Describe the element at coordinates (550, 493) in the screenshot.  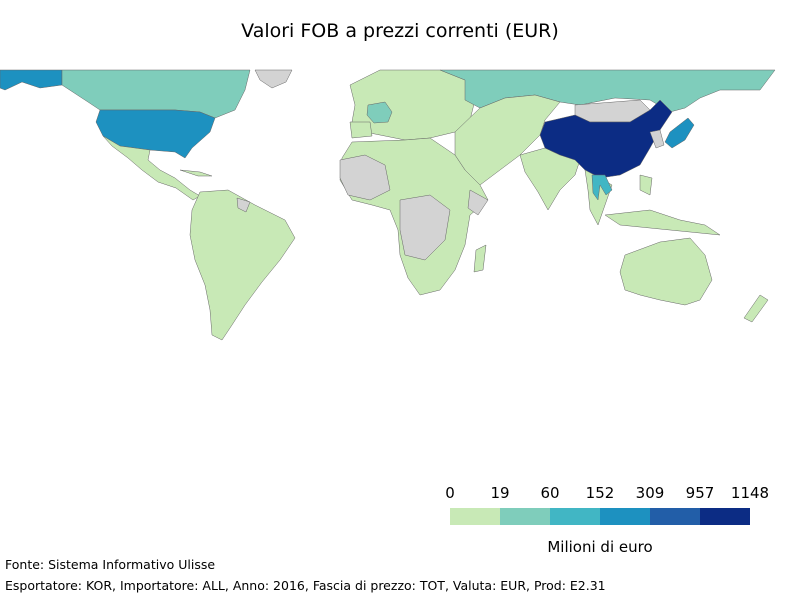
I see `legend-tick: 60` at that location.